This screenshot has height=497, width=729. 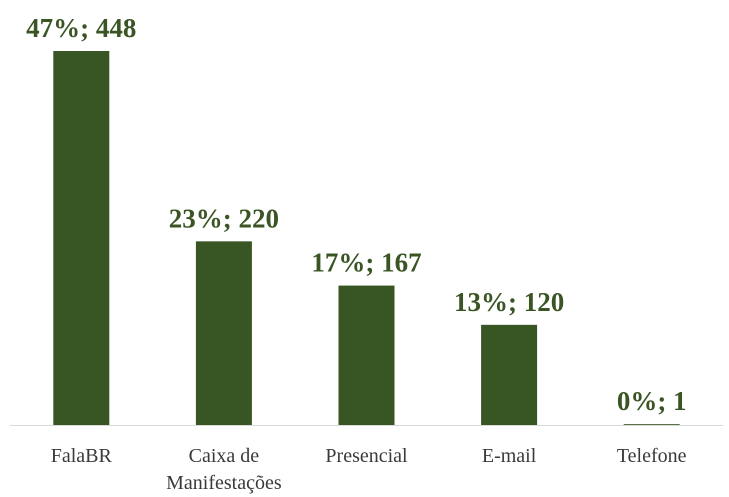 I want to click on data-label: 47%; 448, so click(x=81, y=28).